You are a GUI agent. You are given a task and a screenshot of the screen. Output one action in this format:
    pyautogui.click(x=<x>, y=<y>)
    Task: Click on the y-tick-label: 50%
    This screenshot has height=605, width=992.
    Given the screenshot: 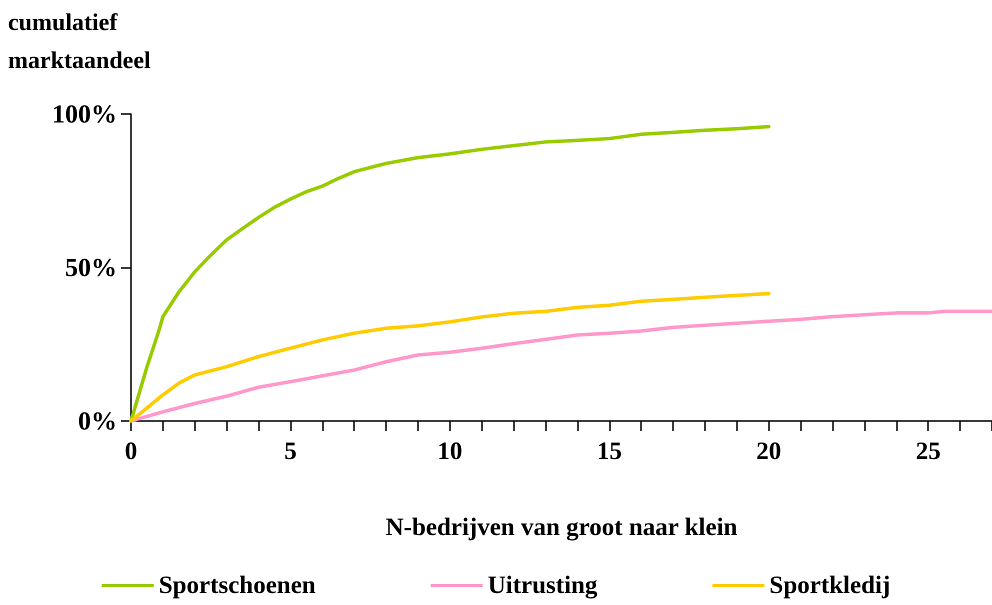 What is the action you would take?
    pyautogui.click(x=91, y=267)
    